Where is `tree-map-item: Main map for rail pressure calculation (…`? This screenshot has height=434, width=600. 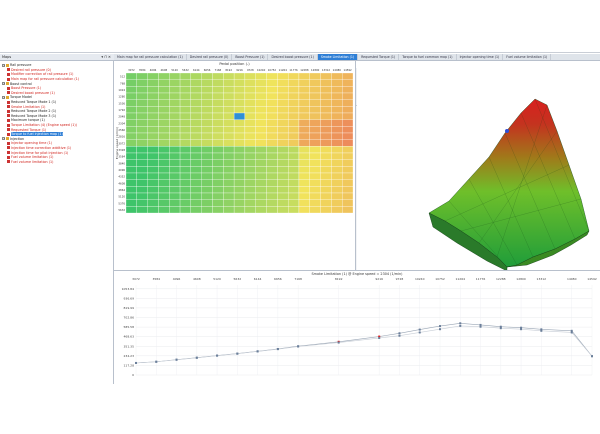
tree-map-item: Main map for rail pressure calculation (… is located at coordinates (56, 79).